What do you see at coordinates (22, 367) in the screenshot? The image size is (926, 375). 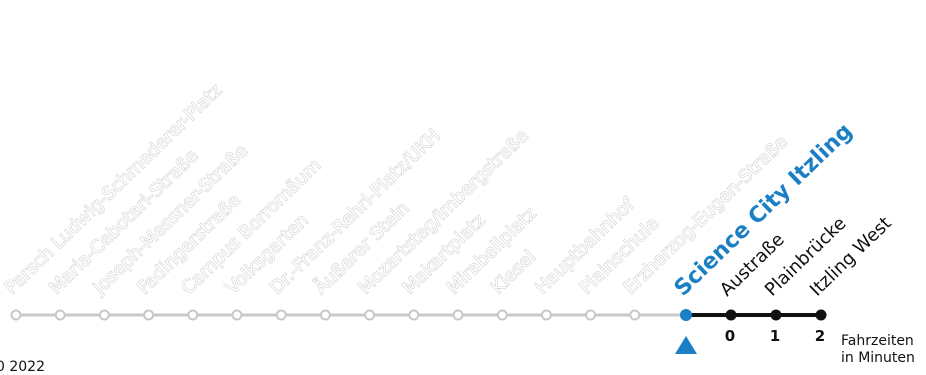 I see `corner-fragment-text: 0 2022` at bounding box center [22, 367].